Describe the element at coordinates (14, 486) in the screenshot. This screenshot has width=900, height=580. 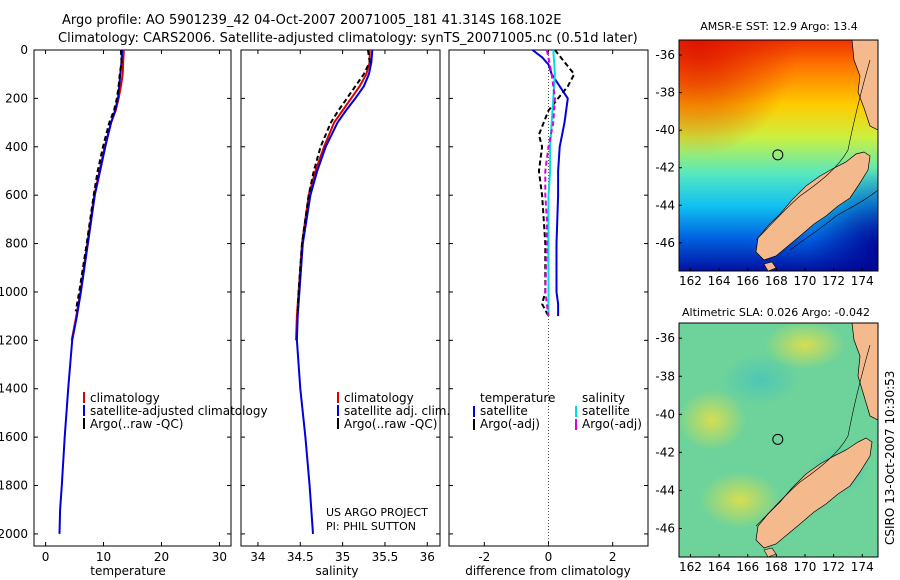
I see `depth-tick-label: 1800` at that location.